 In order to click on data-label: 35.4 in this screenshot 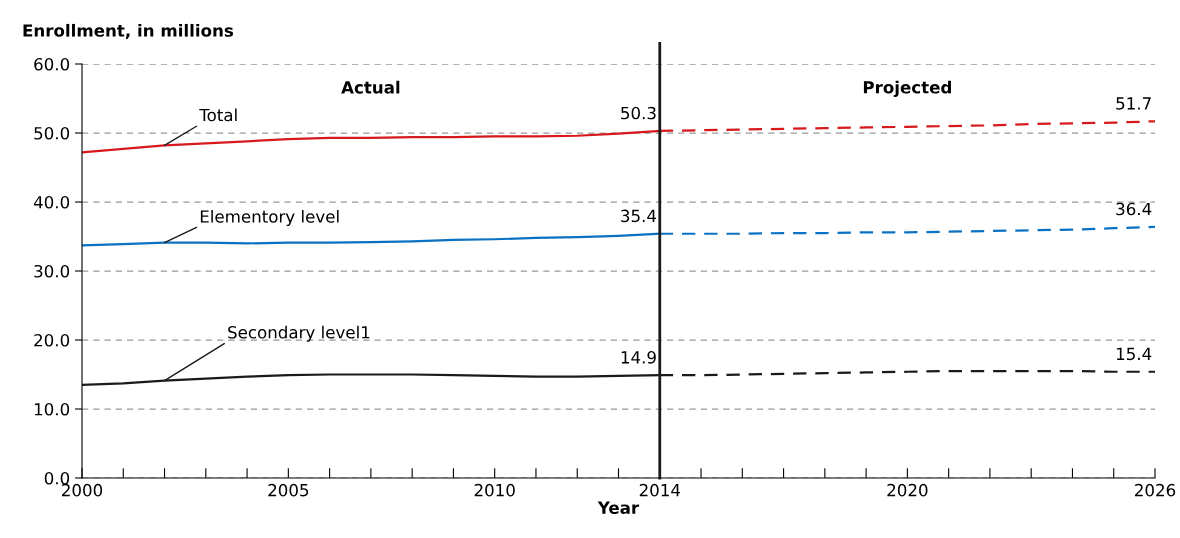, I will do `click(639, 216)`.